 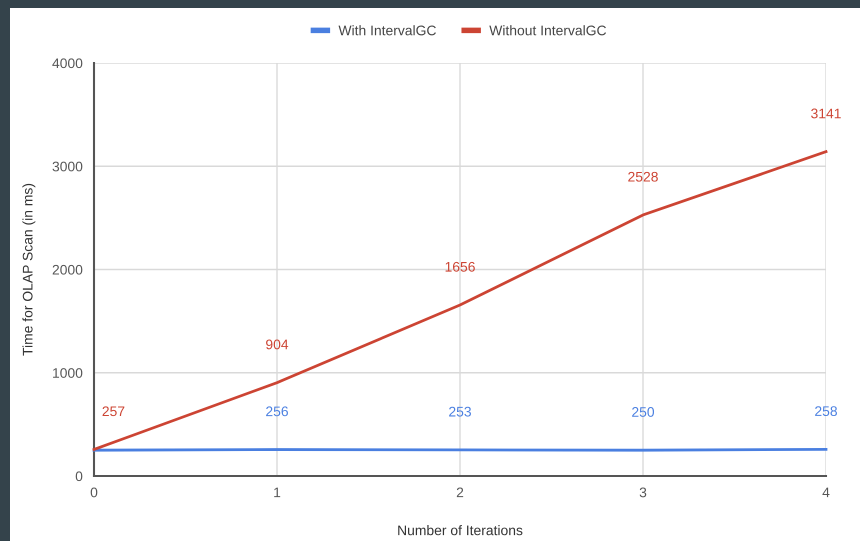 I want to click on x-tick-label: 4, so click(x=826, y=493).